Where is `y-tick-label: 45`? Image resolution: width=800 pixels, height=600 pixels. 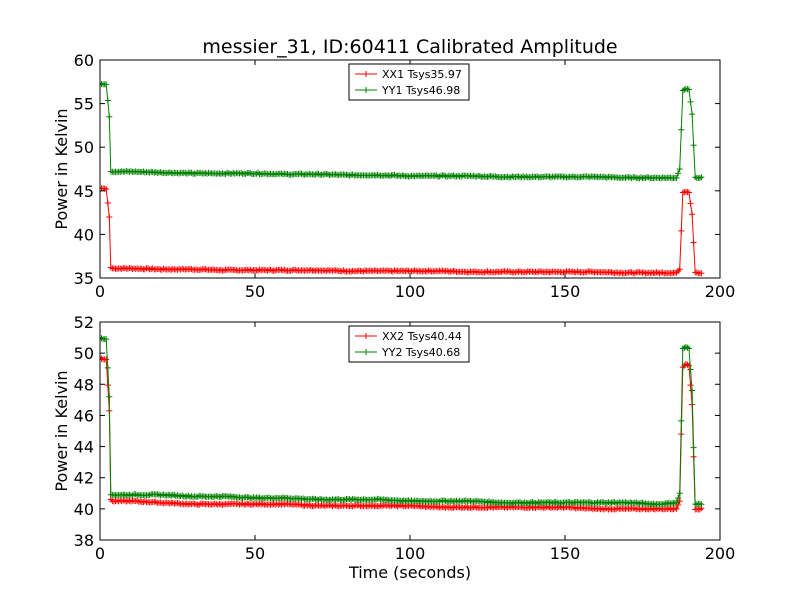 y-tick-label: 45 is located at coordinates (84, 191).